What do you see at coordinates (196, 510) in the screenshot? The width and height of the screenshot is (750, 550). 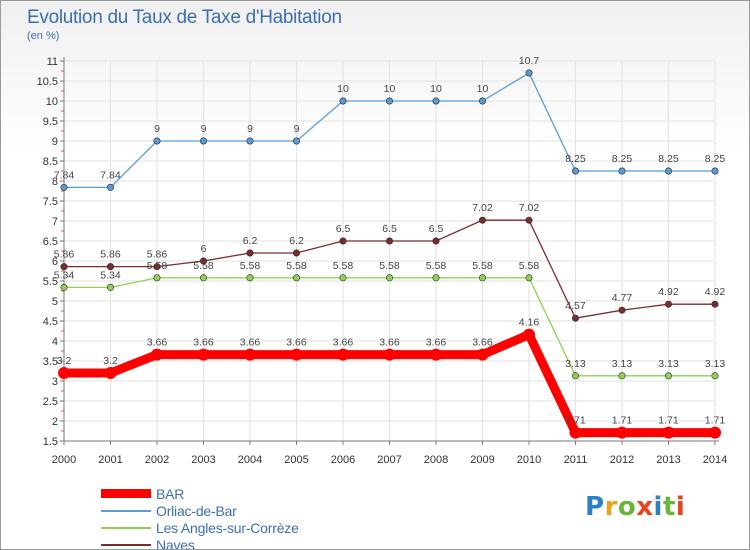 I see `legend-label: Orliac-de-Bar` at bounding box center [196, 510].